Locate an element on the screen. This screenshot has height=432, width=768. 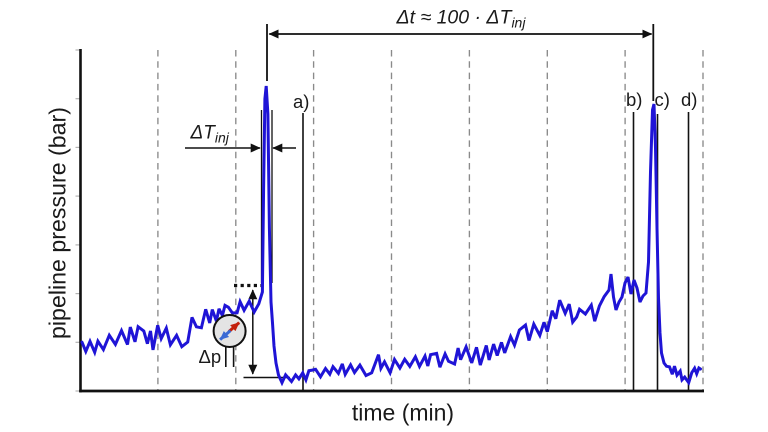
svg-text: b) is located at coordinates (634, 99).